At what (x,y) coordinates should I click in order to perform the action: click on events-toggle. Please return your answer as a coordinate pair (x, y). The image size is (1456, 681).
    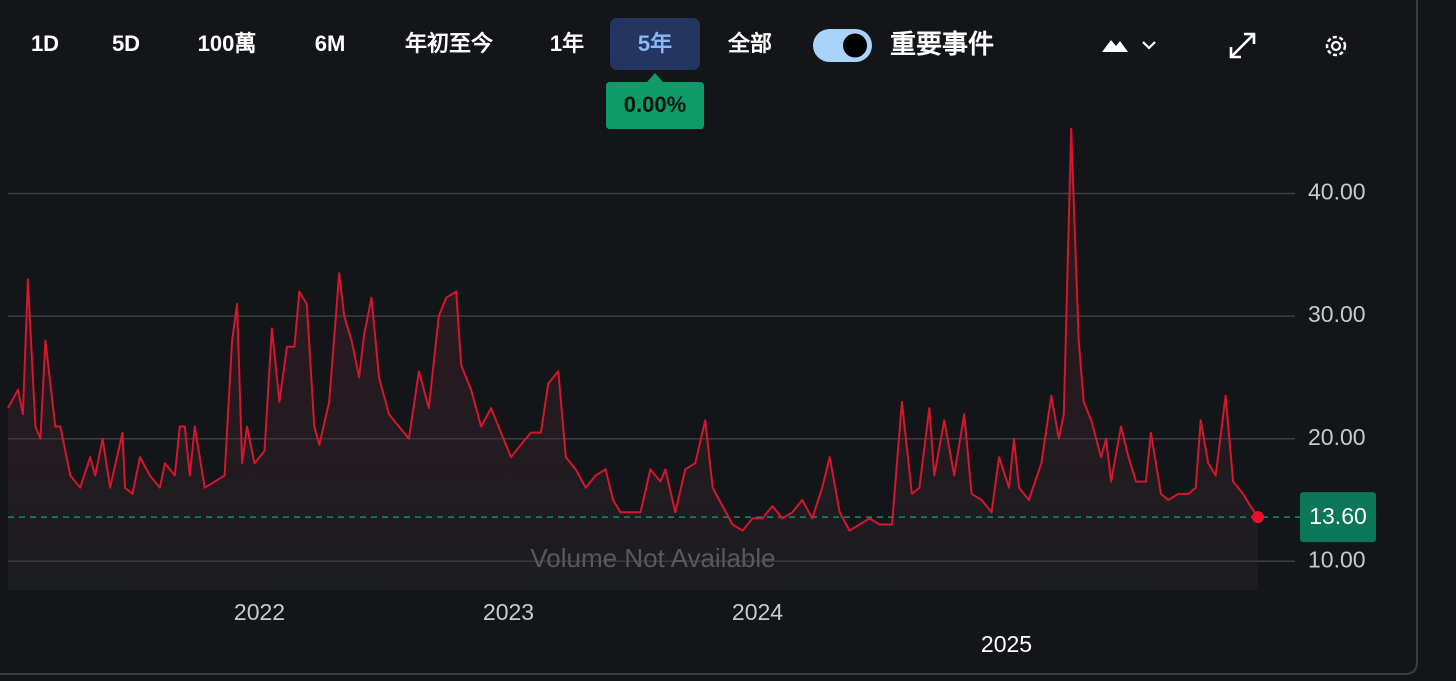
    Looking at the image, I should click on (842, 45).